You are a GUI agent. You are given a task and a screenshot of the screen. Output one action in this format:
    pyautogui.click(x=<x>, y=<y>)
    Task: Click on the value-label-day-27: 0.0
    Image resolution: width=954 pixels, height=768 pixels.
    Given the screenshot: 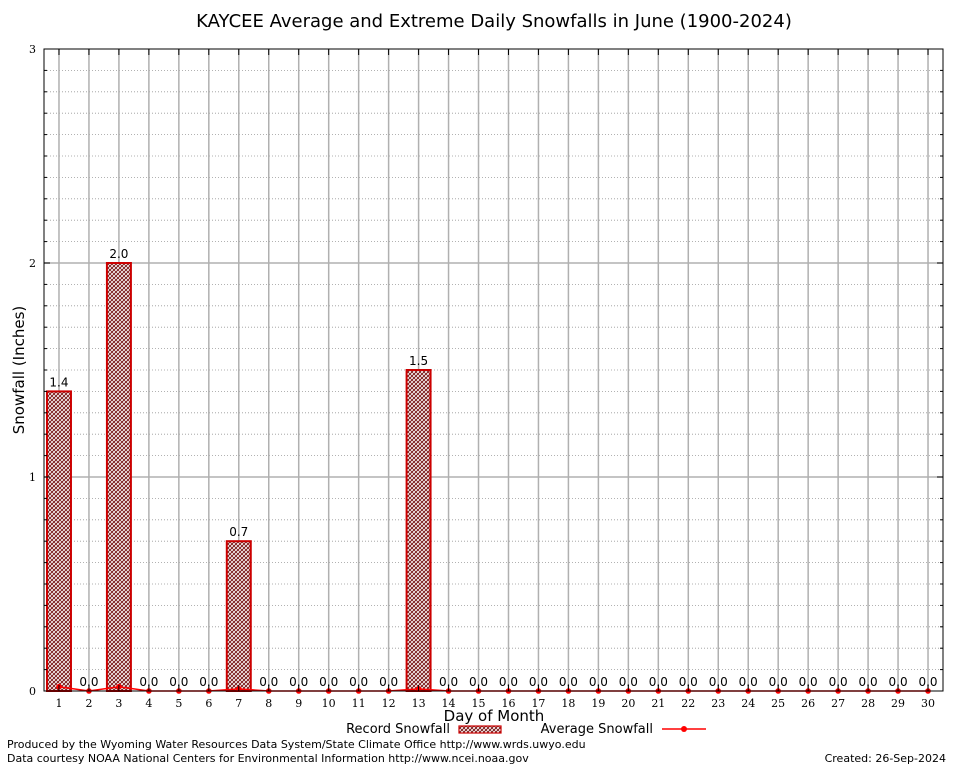 What is the action you would take?
    pyautogui.click(x=838, y=682)
    